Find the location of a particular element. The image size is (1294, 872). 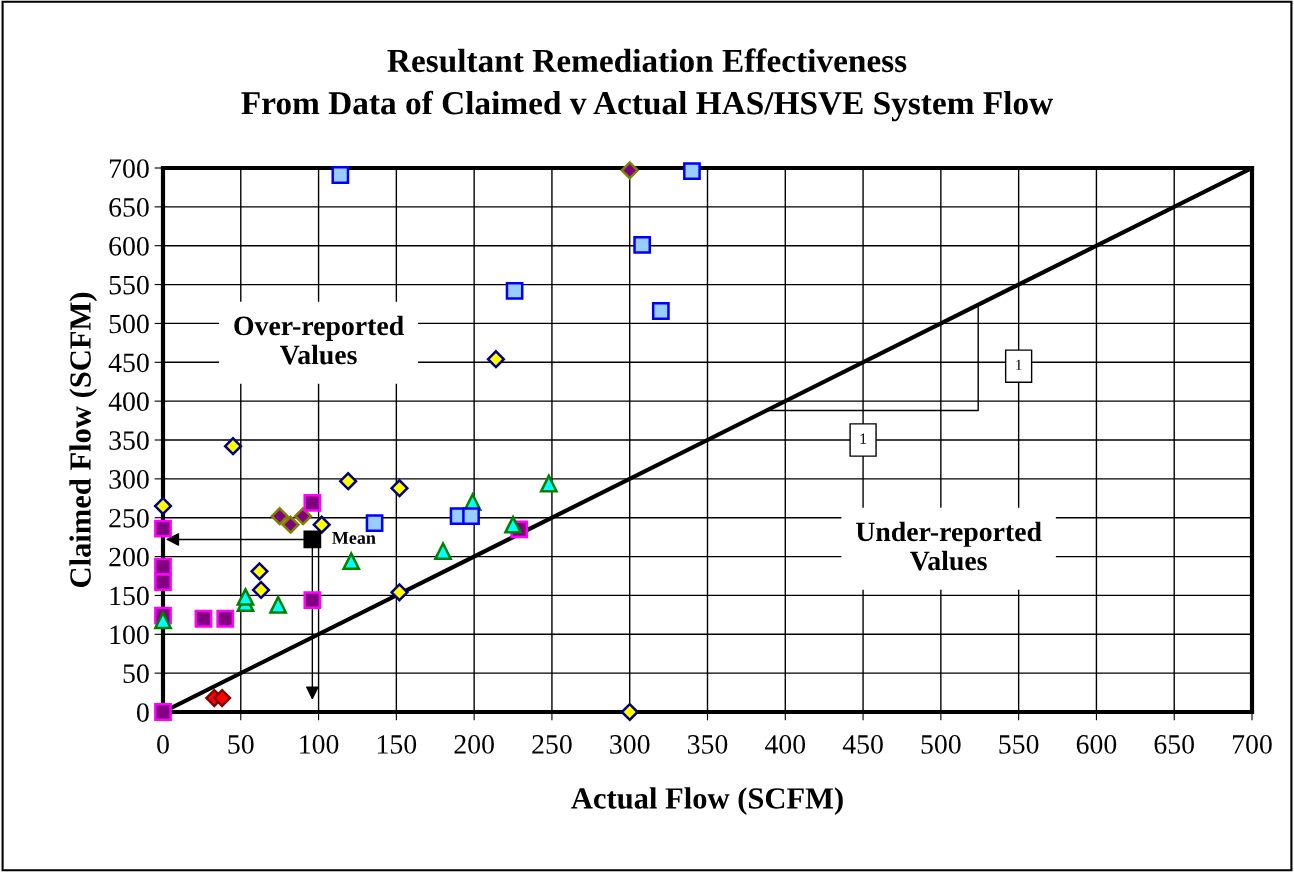

annotation: Mean is located at coordinates (354, 537).